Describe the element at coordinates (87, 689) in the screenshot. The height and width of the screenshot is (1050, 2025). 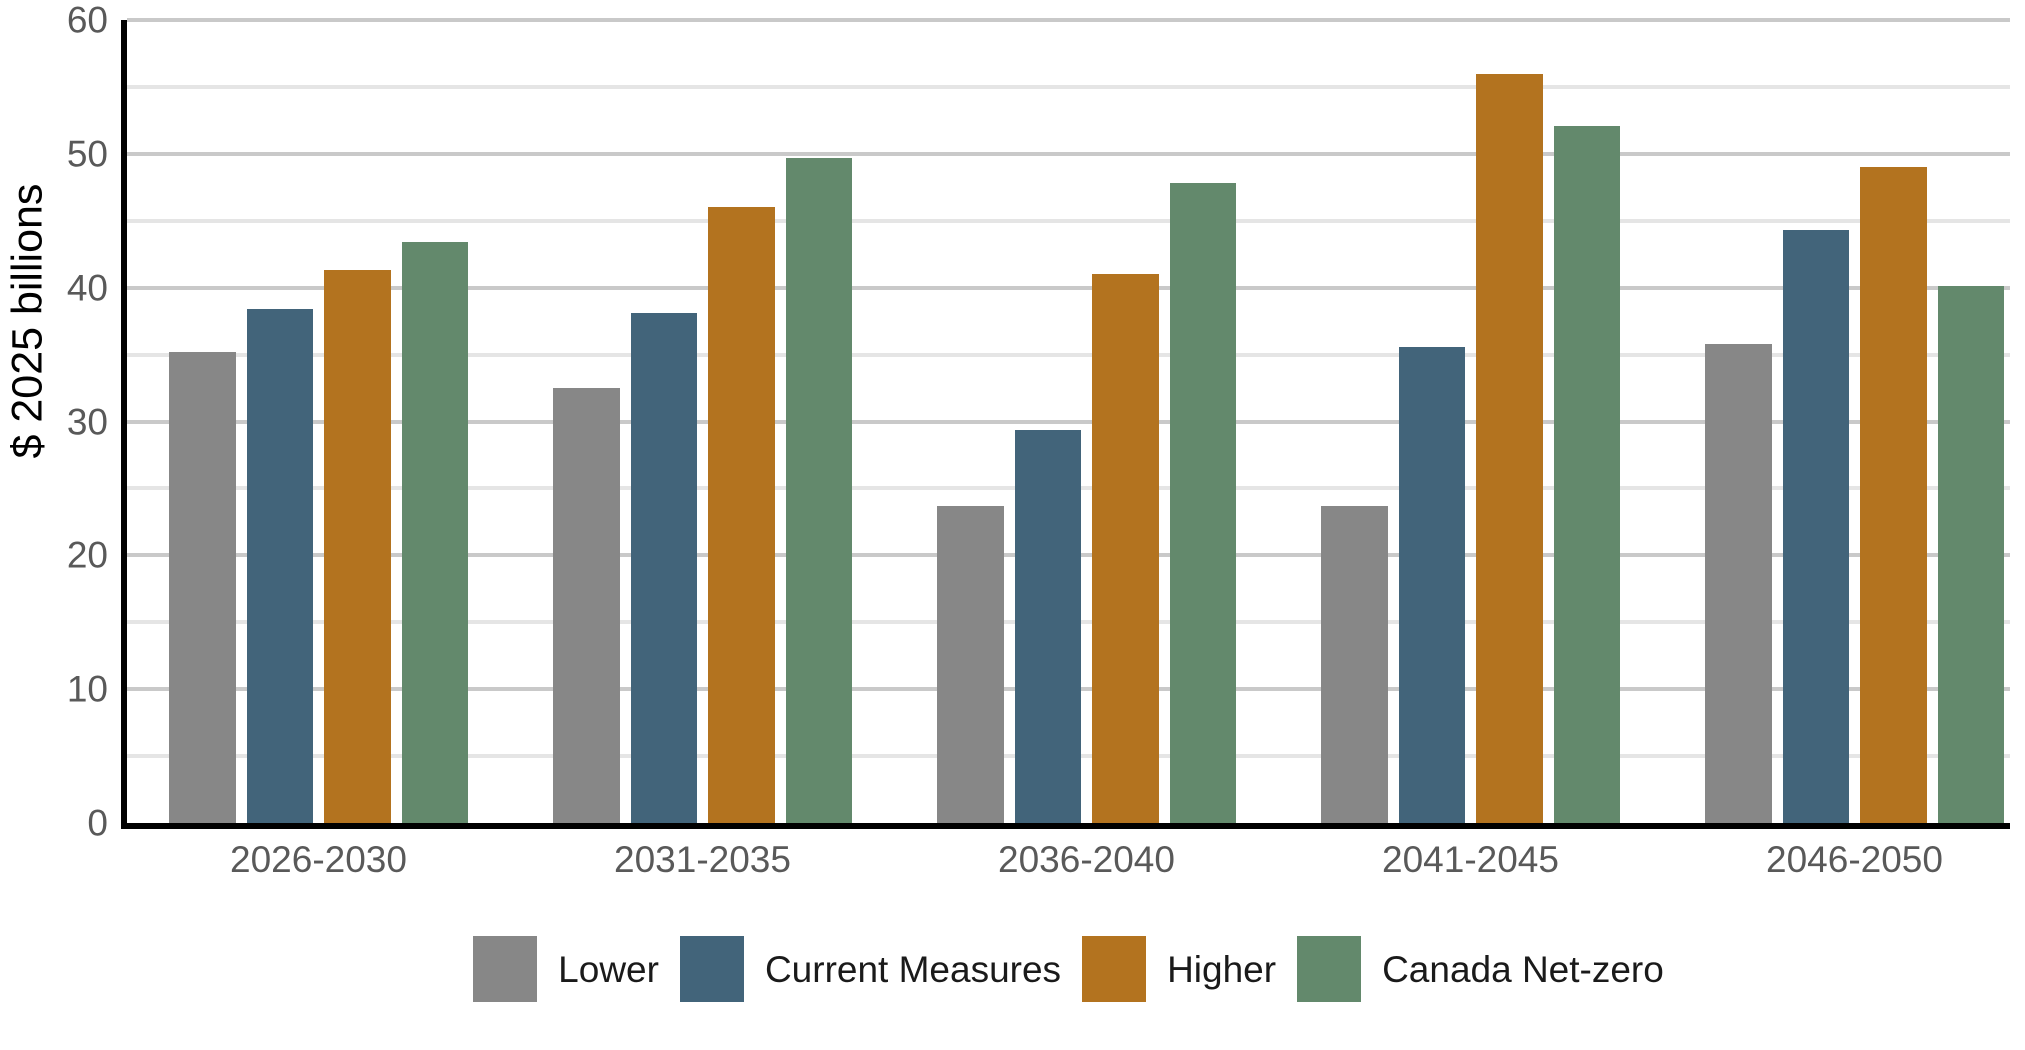
I see `ytick-label-10: 10` at that location.